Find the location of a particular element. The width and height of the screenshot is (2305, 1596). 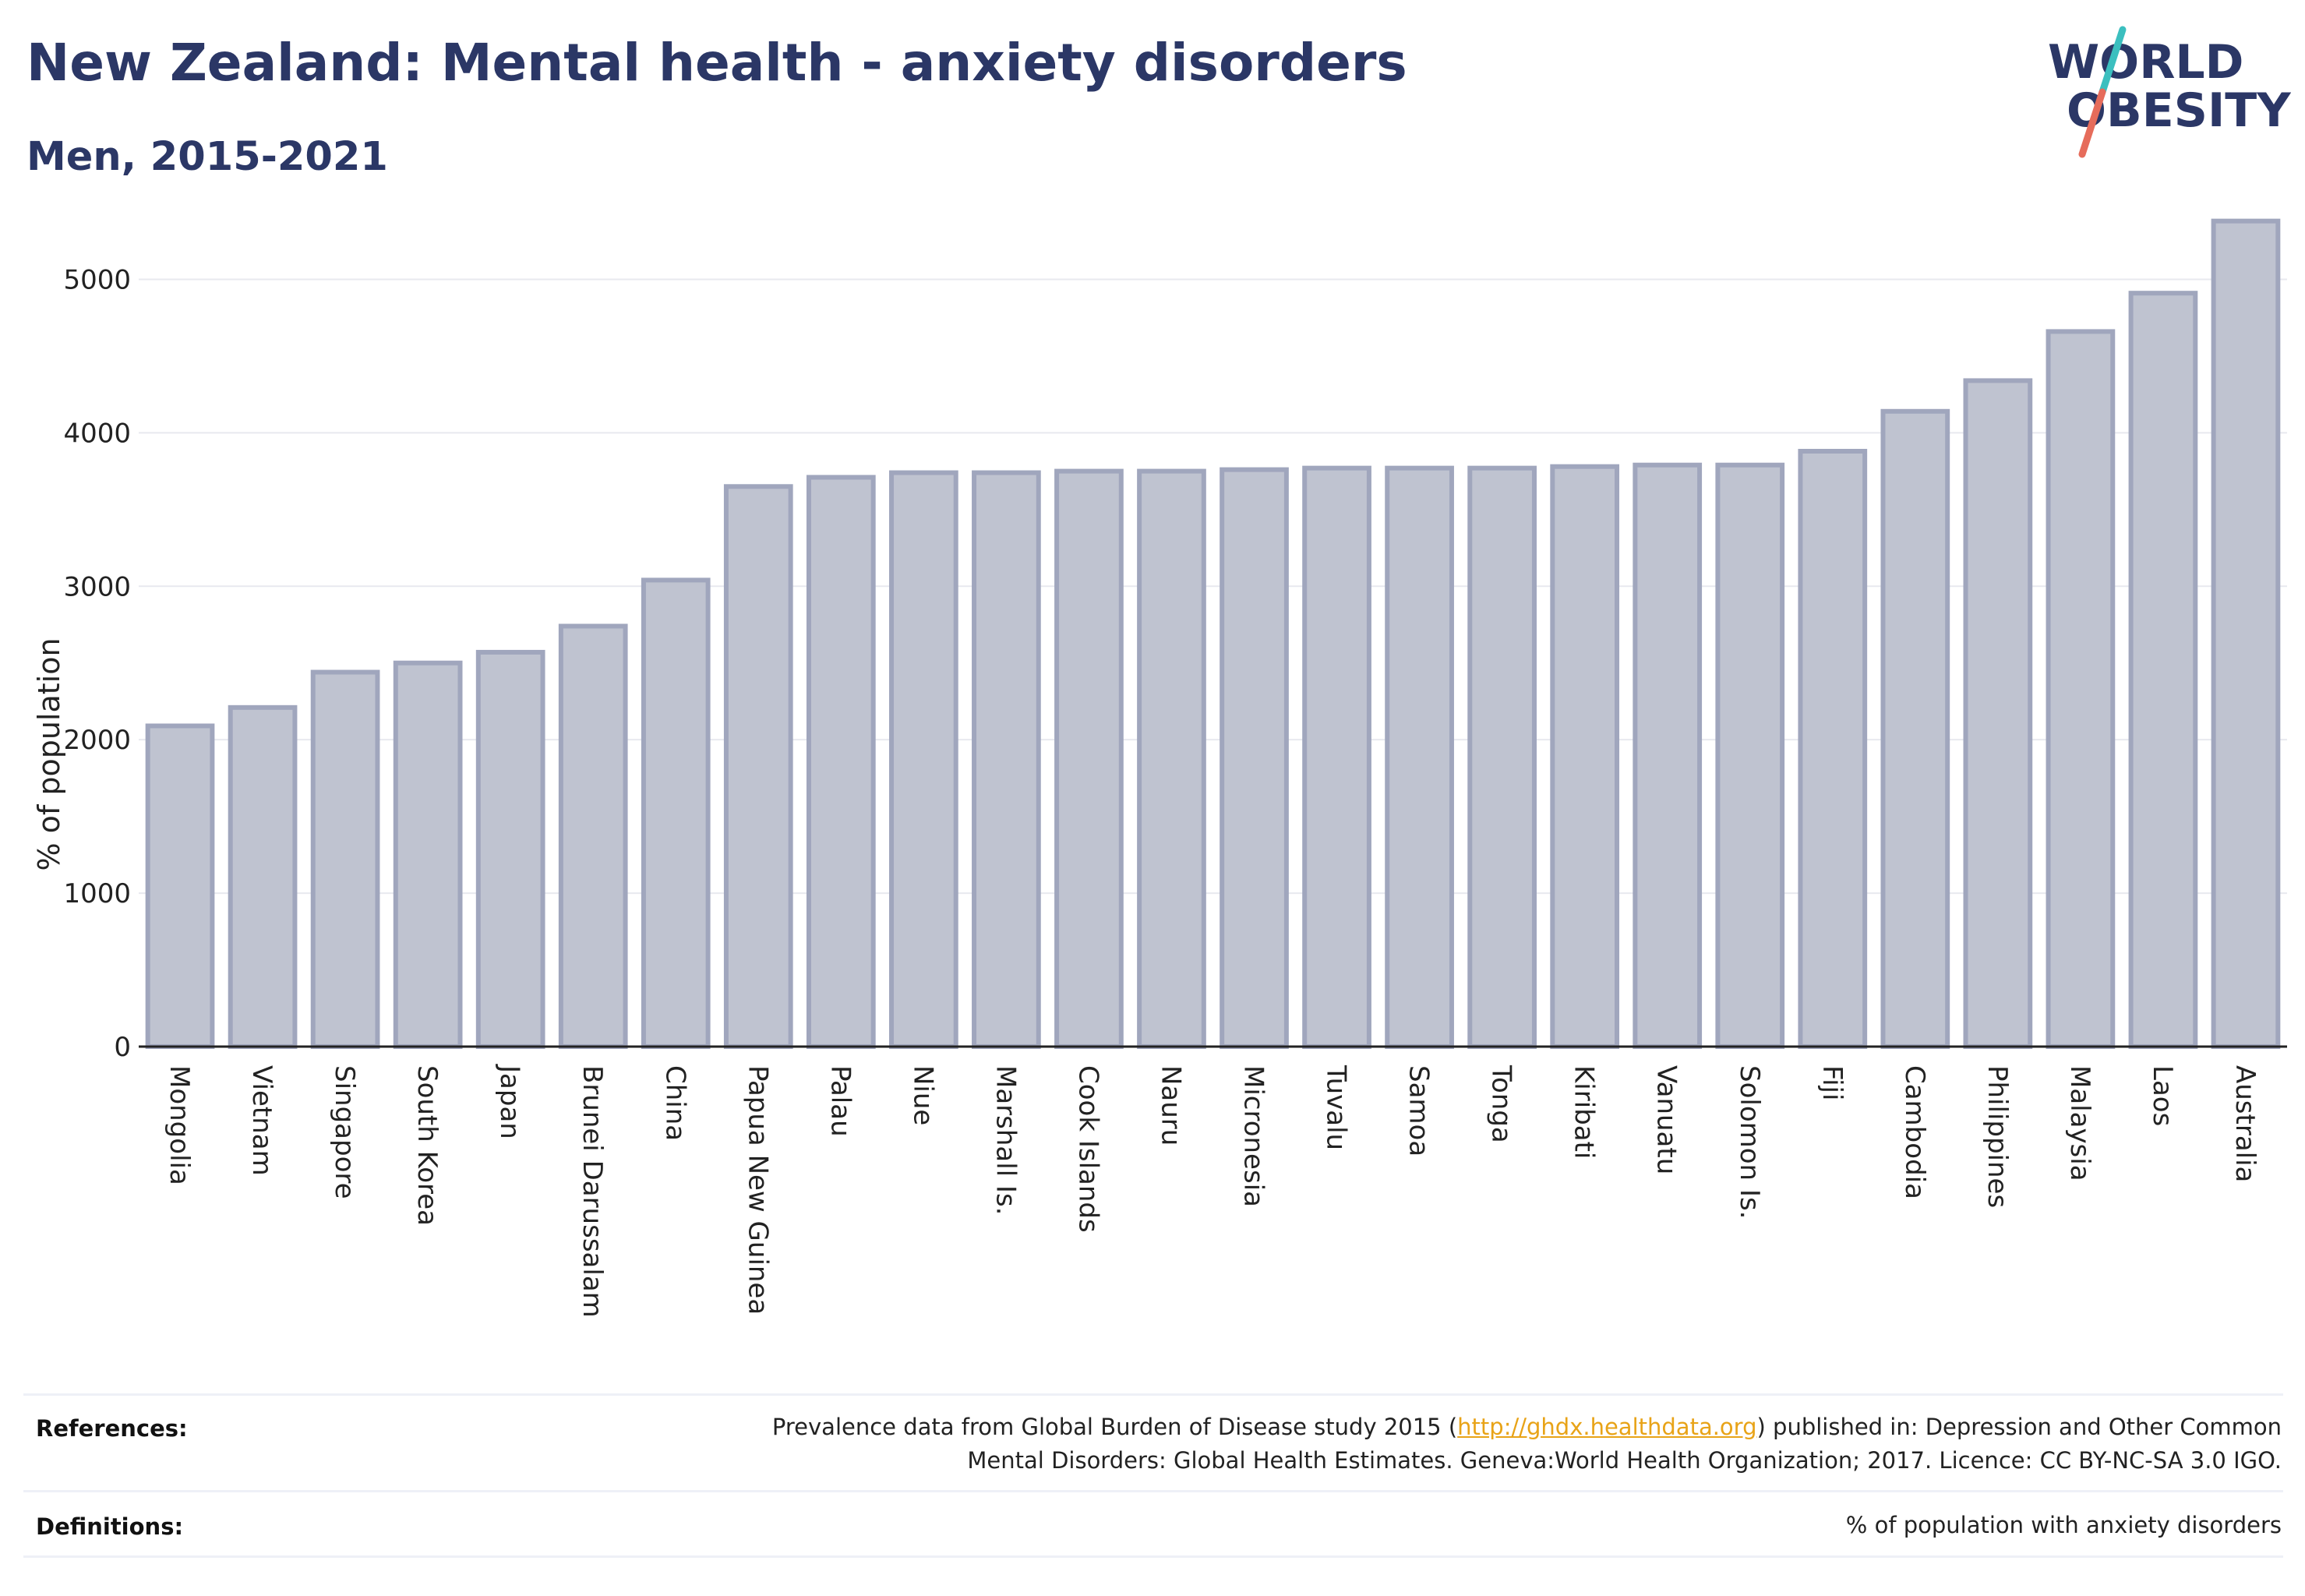

x-tick-label: Fiji is located at coordinates (1832, 1082).